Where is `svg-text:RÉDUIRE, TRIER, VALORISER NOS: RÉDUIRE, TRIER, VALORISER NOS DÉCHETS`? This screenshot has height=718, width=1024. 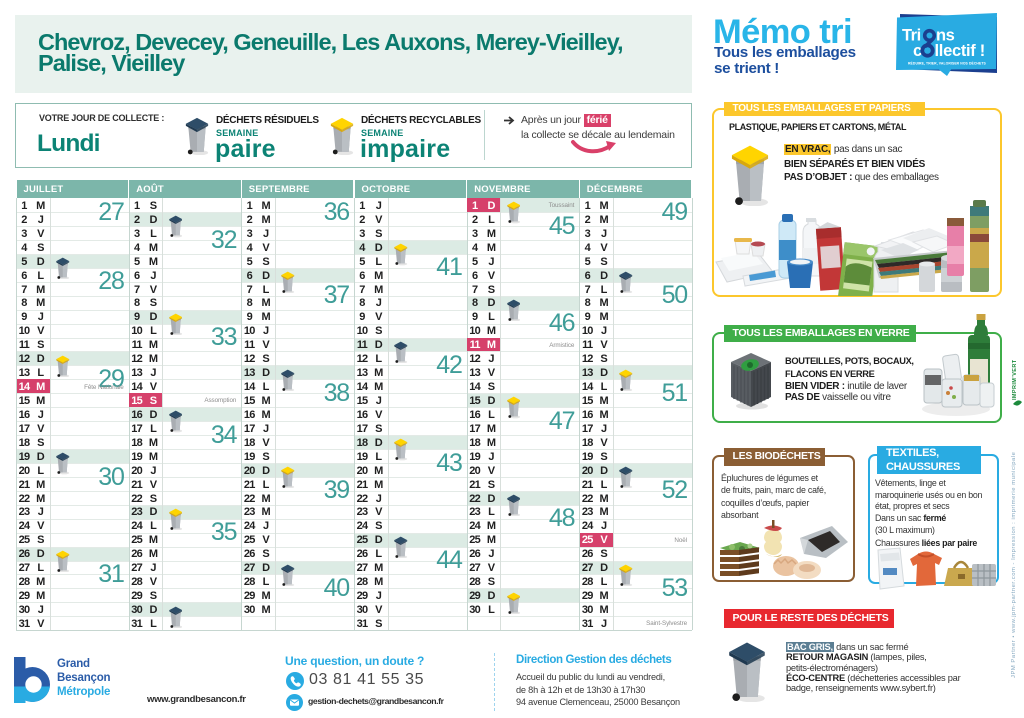 svg-text:RÉDUIRE, TRIER, VALORISER NOS: RÉDUIRE, TRIER, VALORISER NOS DÉCHETS is located at coordinates (947, 63).